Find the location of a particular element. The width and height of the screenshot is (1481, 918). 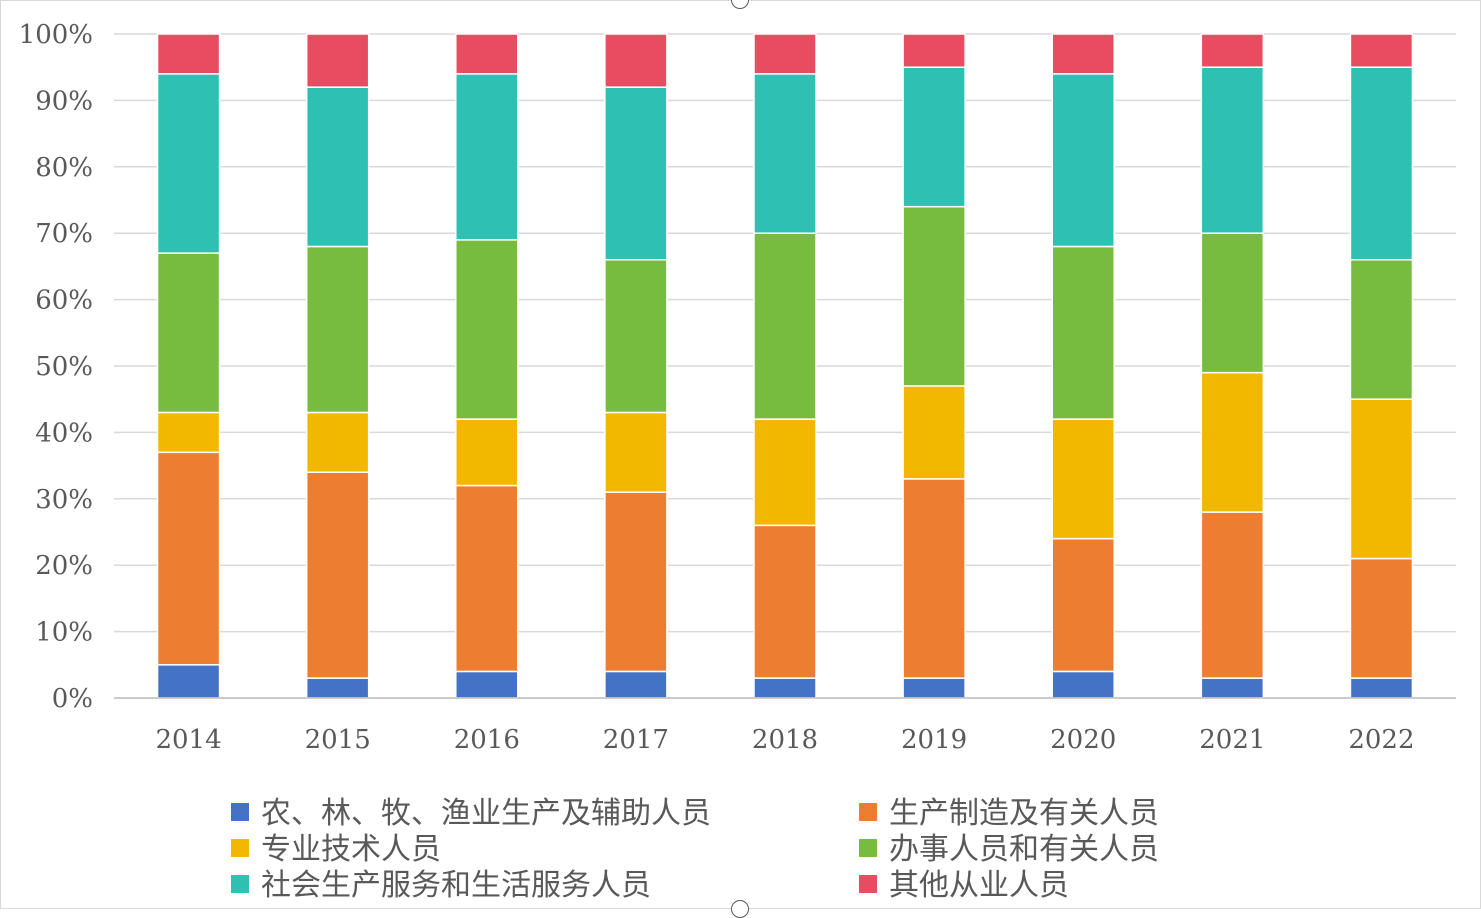

x-tick-label: 2019 is located at coordinates (934, 740).